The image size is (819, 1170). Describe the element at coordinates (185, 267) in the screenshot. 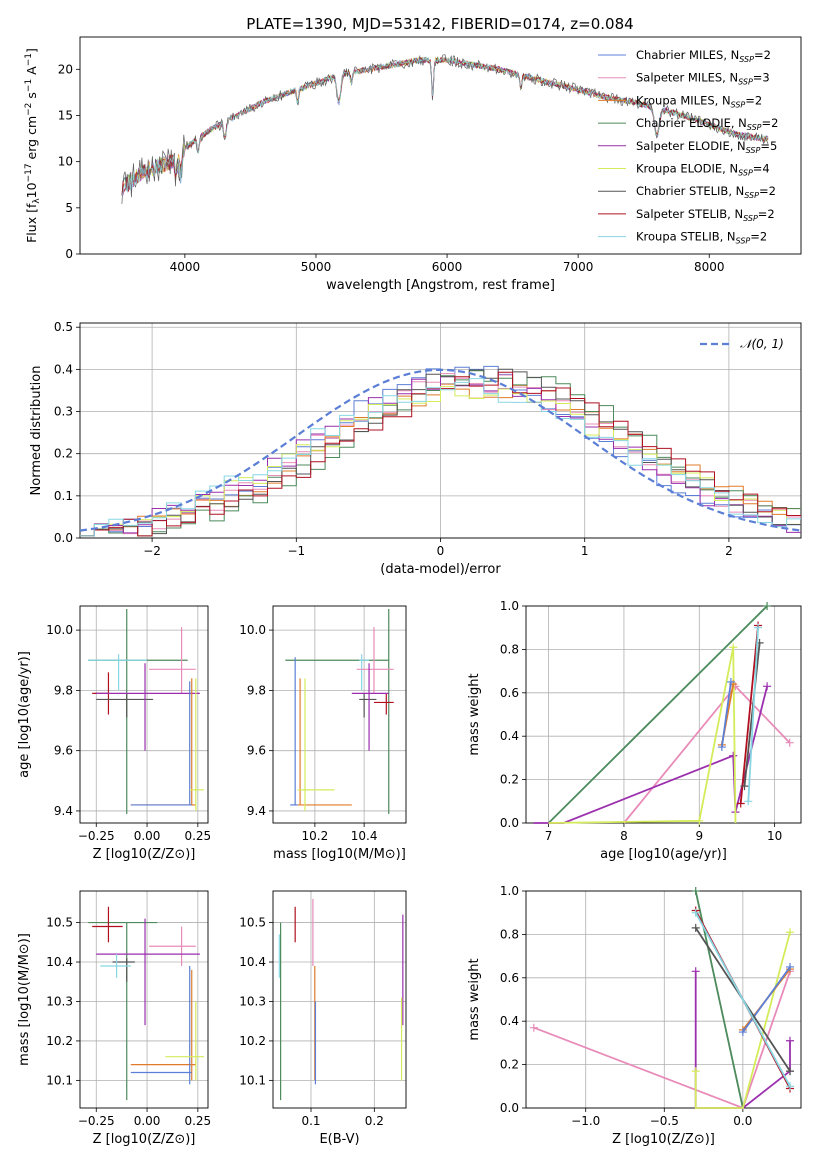

I see `x-tick-label: 4000` at that location.